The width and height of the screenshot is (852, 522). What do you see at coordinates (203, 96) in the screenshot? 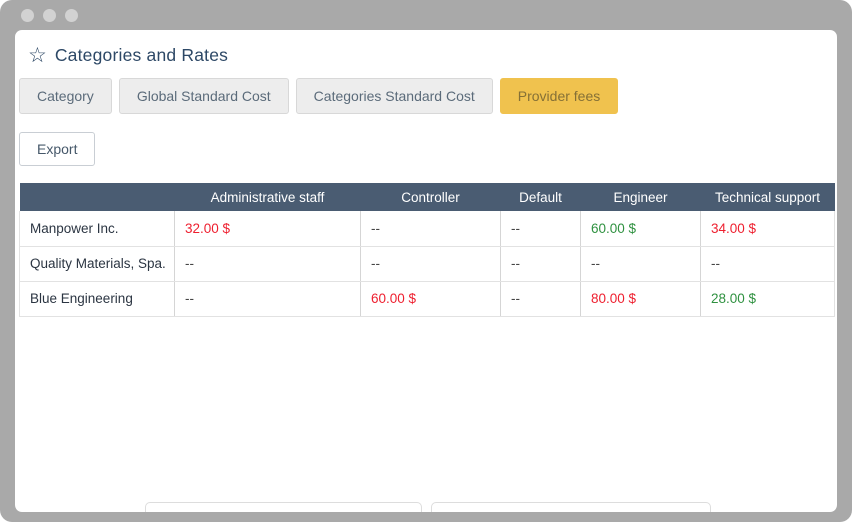
I see `tab-global-standard-cost: Global Standard Cost` at bounding box center [203, 96].